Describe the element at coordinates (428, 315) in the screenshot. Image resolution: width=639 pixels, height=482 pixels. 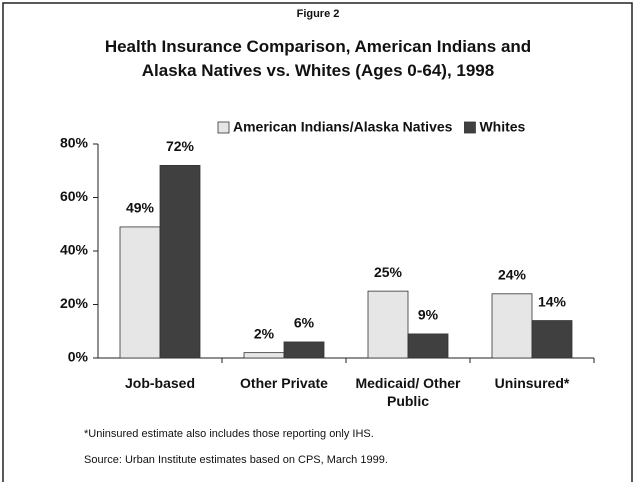
I see `value-label: 9%` at that location.